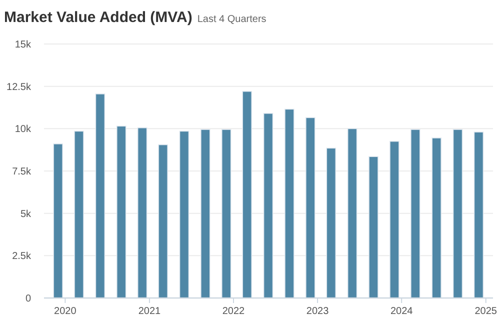  Describe the element at coordinates (318, 311) in the screenshot. I see `x-tick-label: 2023` at that location.